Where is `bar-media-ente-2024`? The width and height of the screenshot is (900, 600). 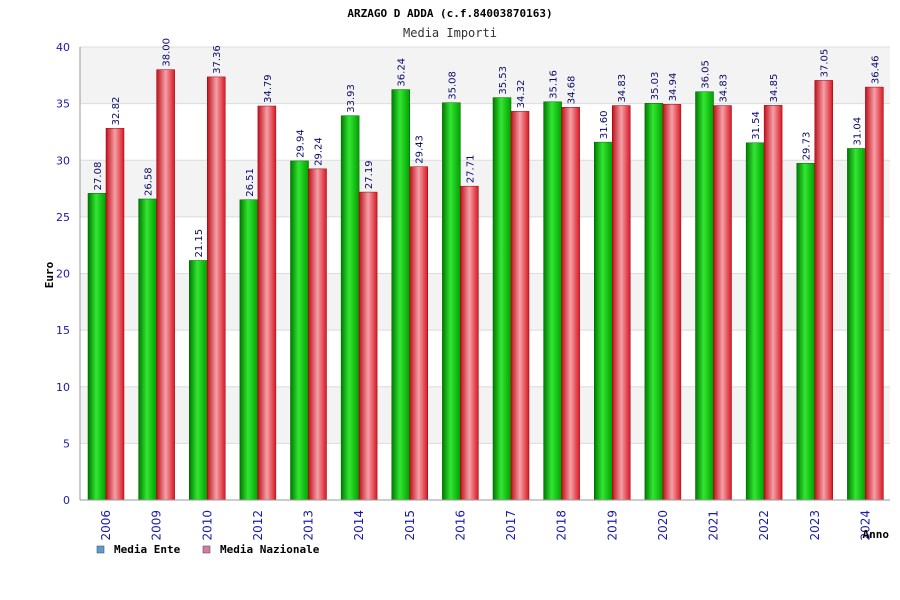 bar-media-ente-2024 is located at coordinates (856, 324).